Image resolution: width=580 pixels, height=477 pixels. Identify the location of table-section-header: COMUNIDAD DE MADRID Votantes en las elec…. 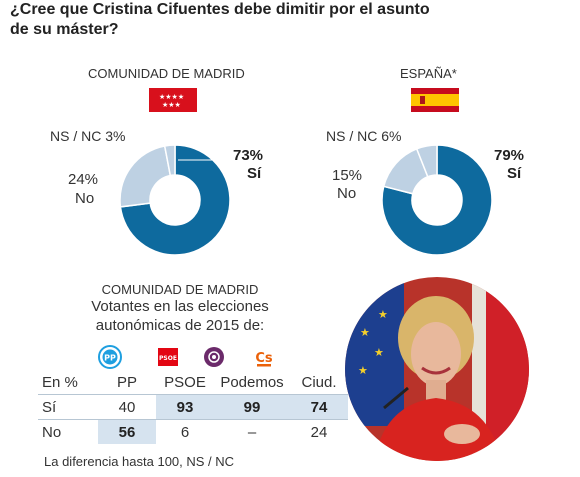
(180, 308).